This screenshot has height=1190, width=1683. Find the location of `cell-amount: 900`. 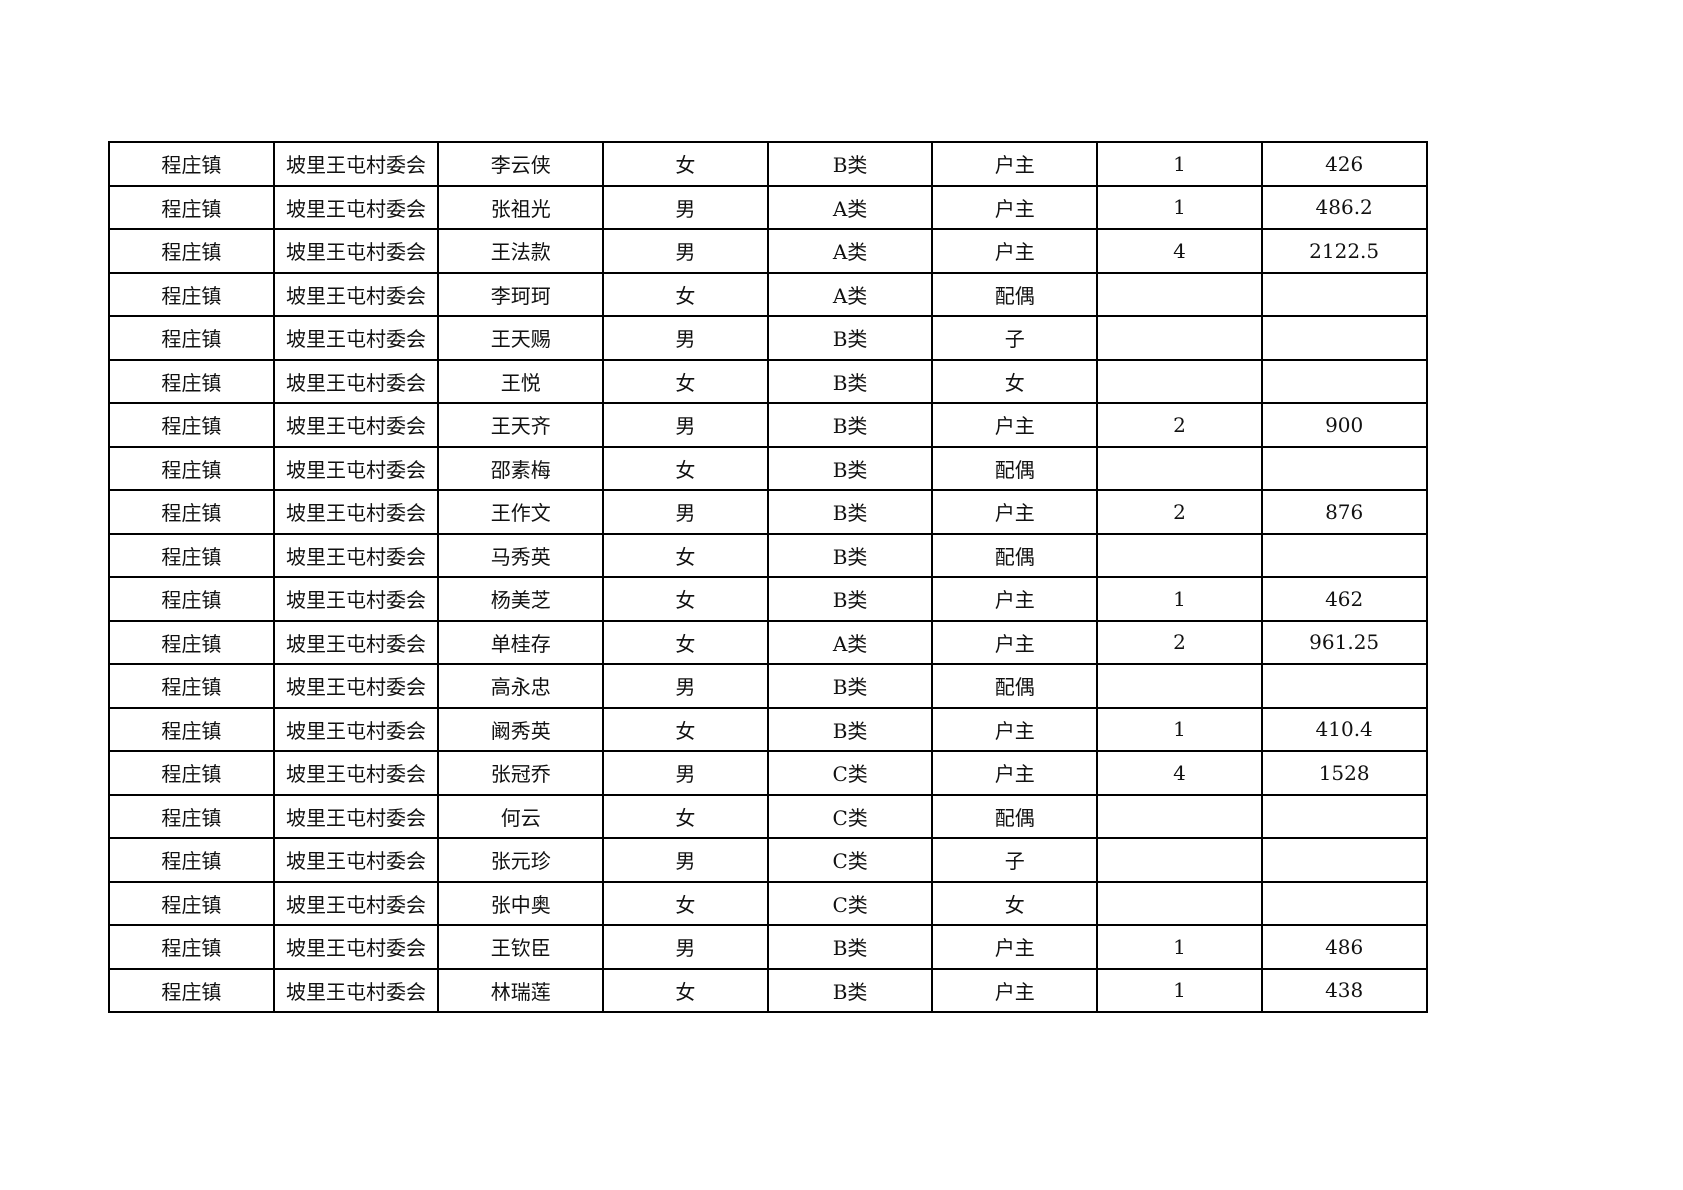

cell-amount: 900 is located at coordinates (1344, 425).